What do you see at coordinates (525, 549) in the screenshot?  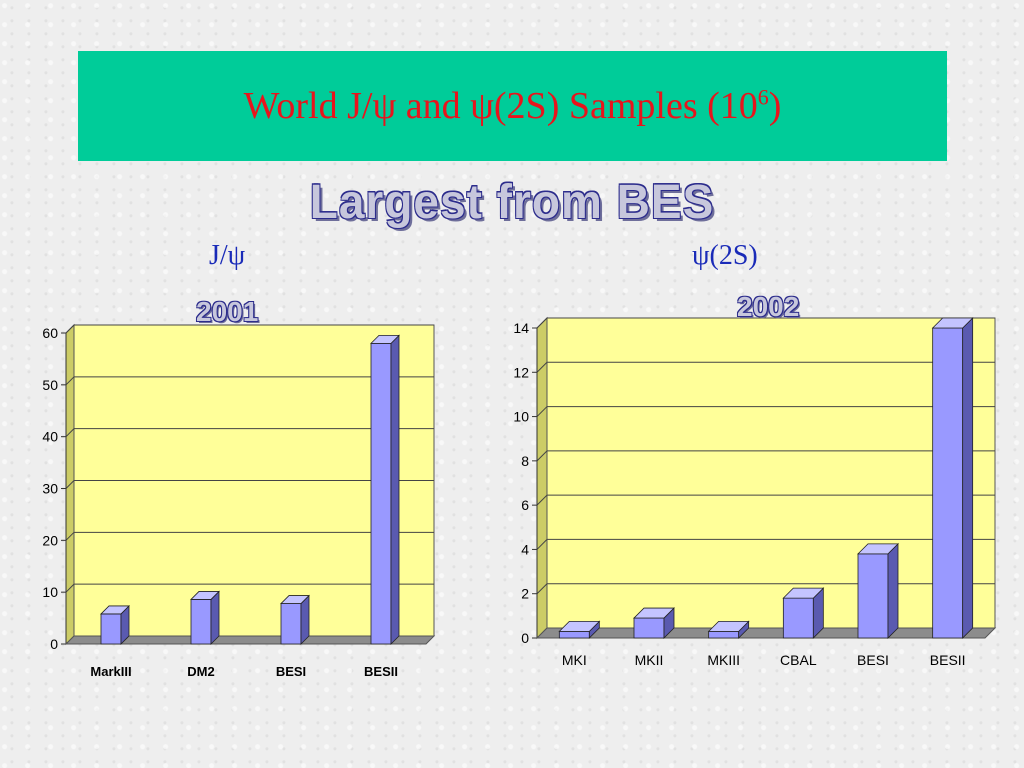 I see `psi2s-y-tick-label: 4` at bounding box center [525, 549].